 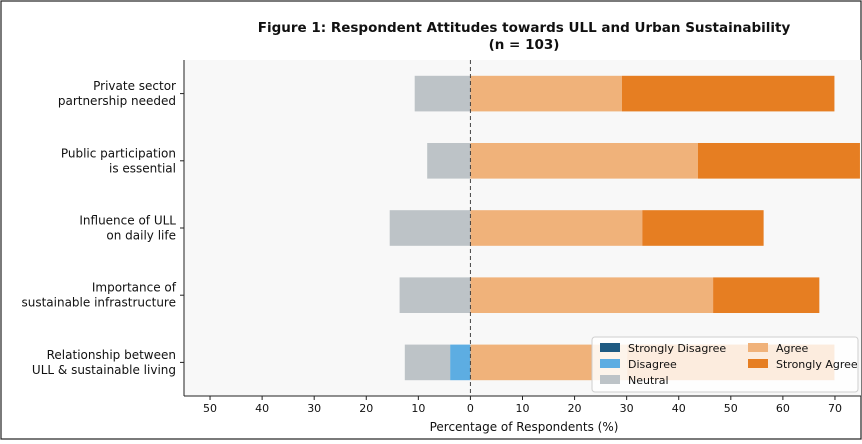 What do you see at coordinates (677, 348) in the screenshot?
I see `legend-label-0: Strongly Disagree` at bounding box center [677, 348].